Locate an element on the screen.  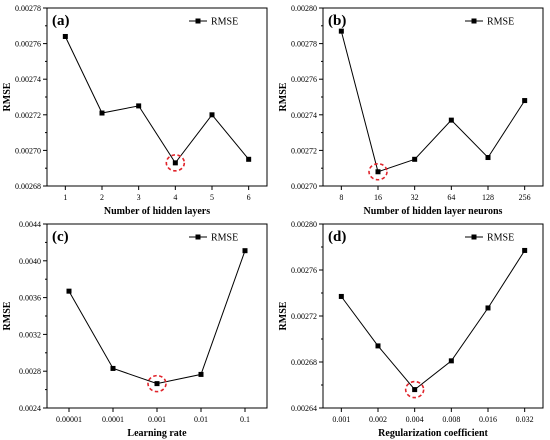
y-tick-label: 0.0040 is located at coordinates (30, 261).